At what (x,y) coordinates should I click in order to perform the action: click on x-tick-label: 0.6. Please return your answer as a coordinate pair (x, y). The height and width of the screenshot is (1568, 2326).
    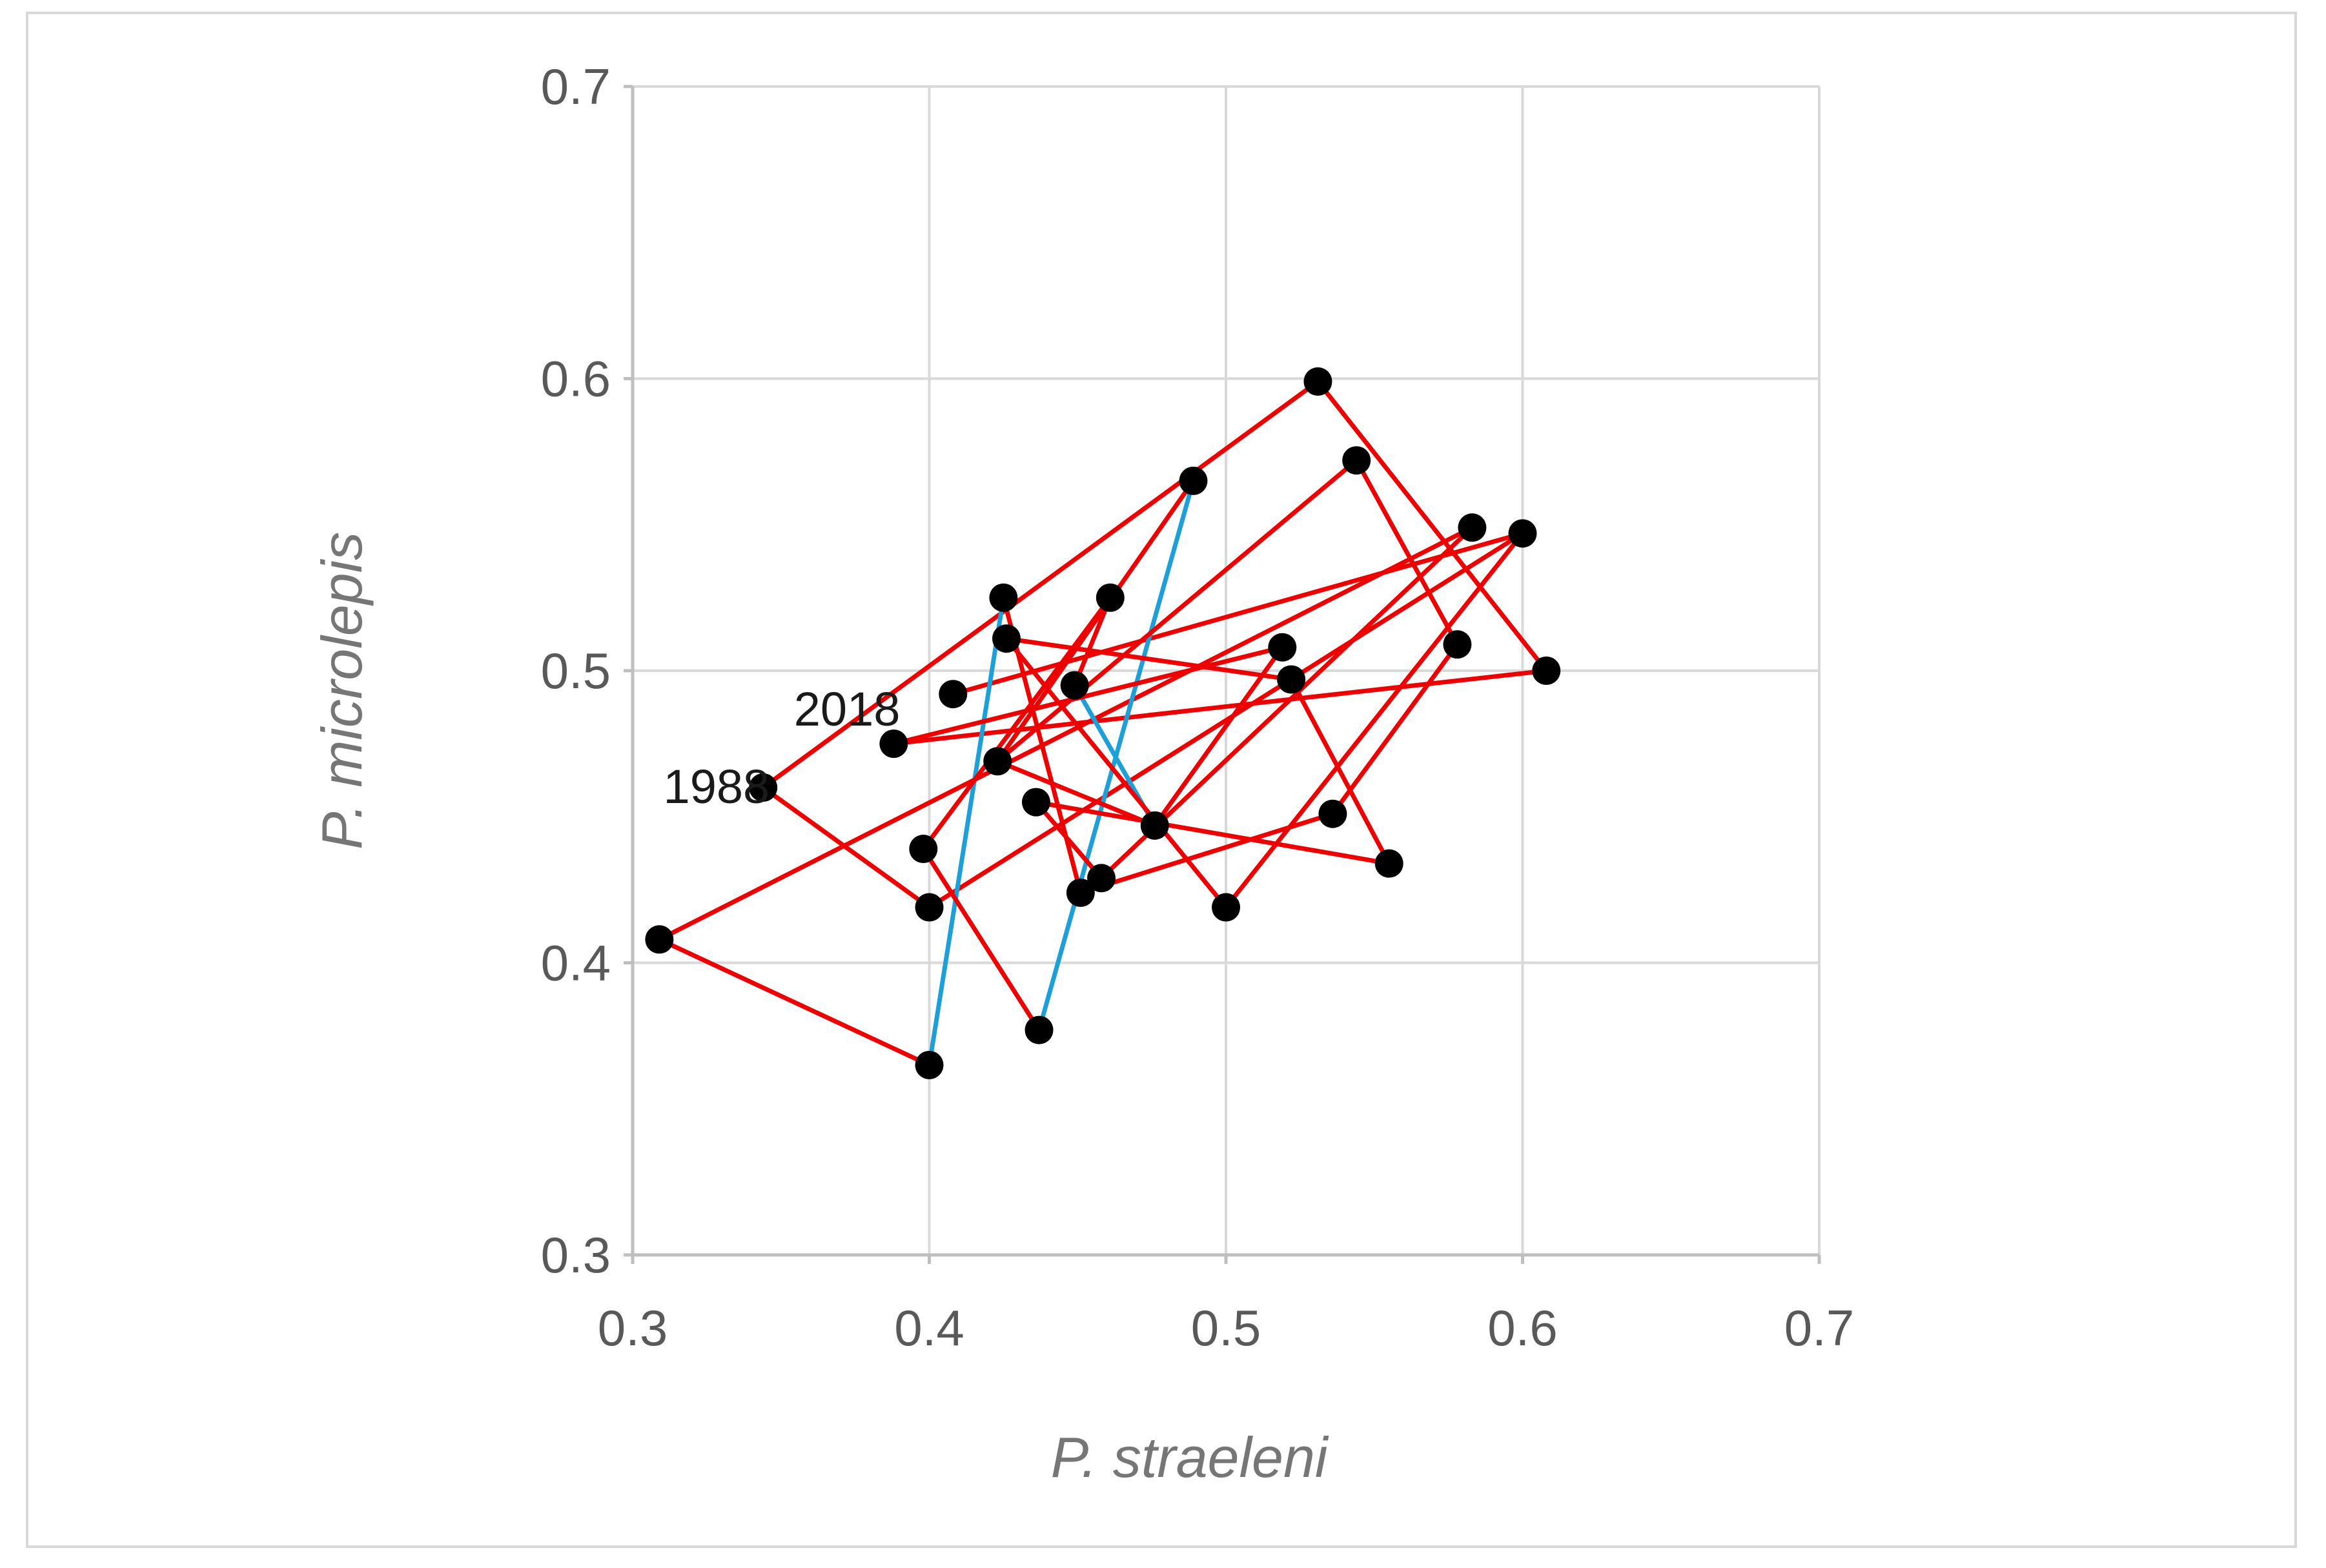
    Looking at the image, I should click on (1522, 1327).